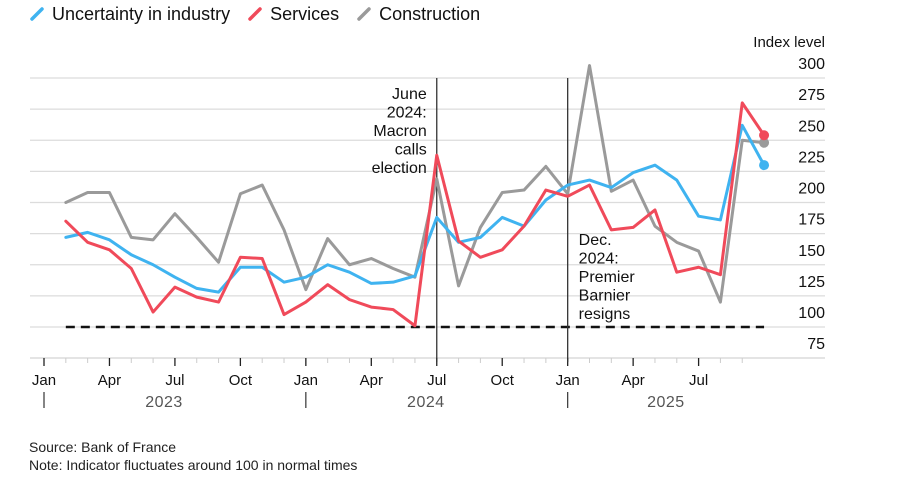  Describe the element at coordinates (305, 13) in the screenshot. I see `legend-label: Services` at that location.